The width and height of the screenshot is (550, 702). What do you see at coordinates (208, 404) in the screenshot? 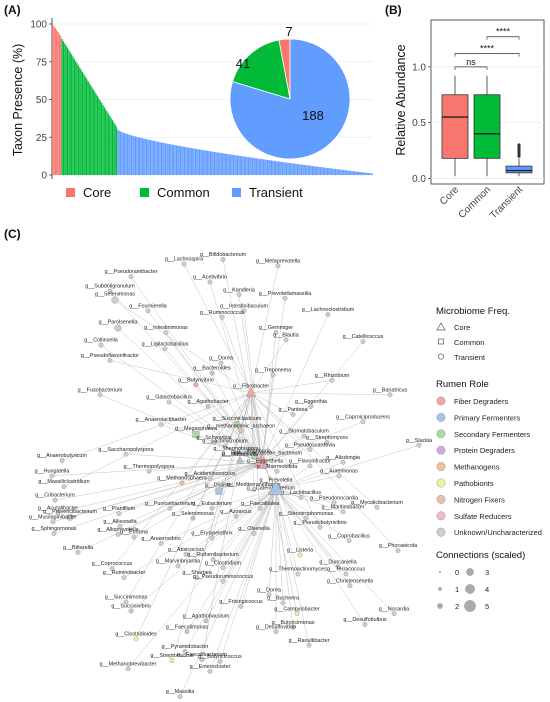
I see `network-node: g__Agathobacter` at bounding box center [208, 404].